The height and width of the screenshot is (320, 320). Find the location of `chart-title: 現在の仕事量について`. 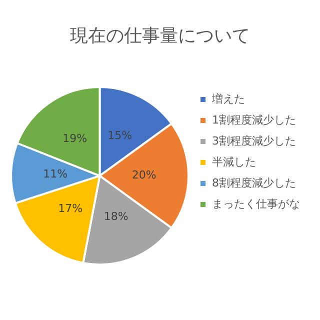

chart-title: 現在の仕事量について is located at coordinates (160, 35).